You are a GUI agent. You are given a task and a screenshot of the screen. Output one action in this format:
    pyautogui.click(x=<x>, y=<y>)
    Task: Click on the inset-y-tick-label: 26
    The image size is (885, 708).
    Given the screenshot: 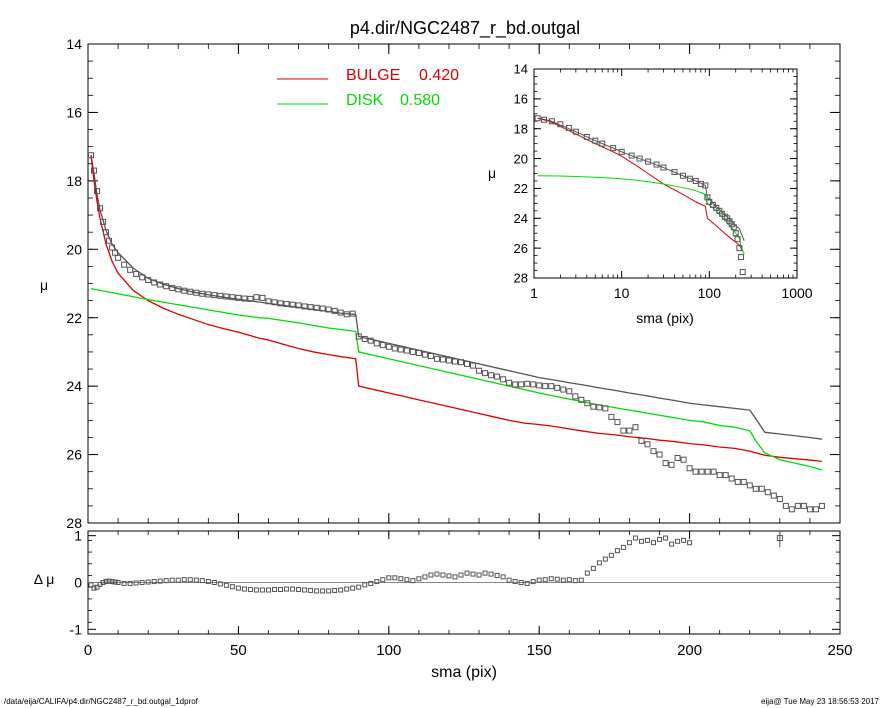 What is the action you would take?
    pyautogui.click(x=521, y=248)
    